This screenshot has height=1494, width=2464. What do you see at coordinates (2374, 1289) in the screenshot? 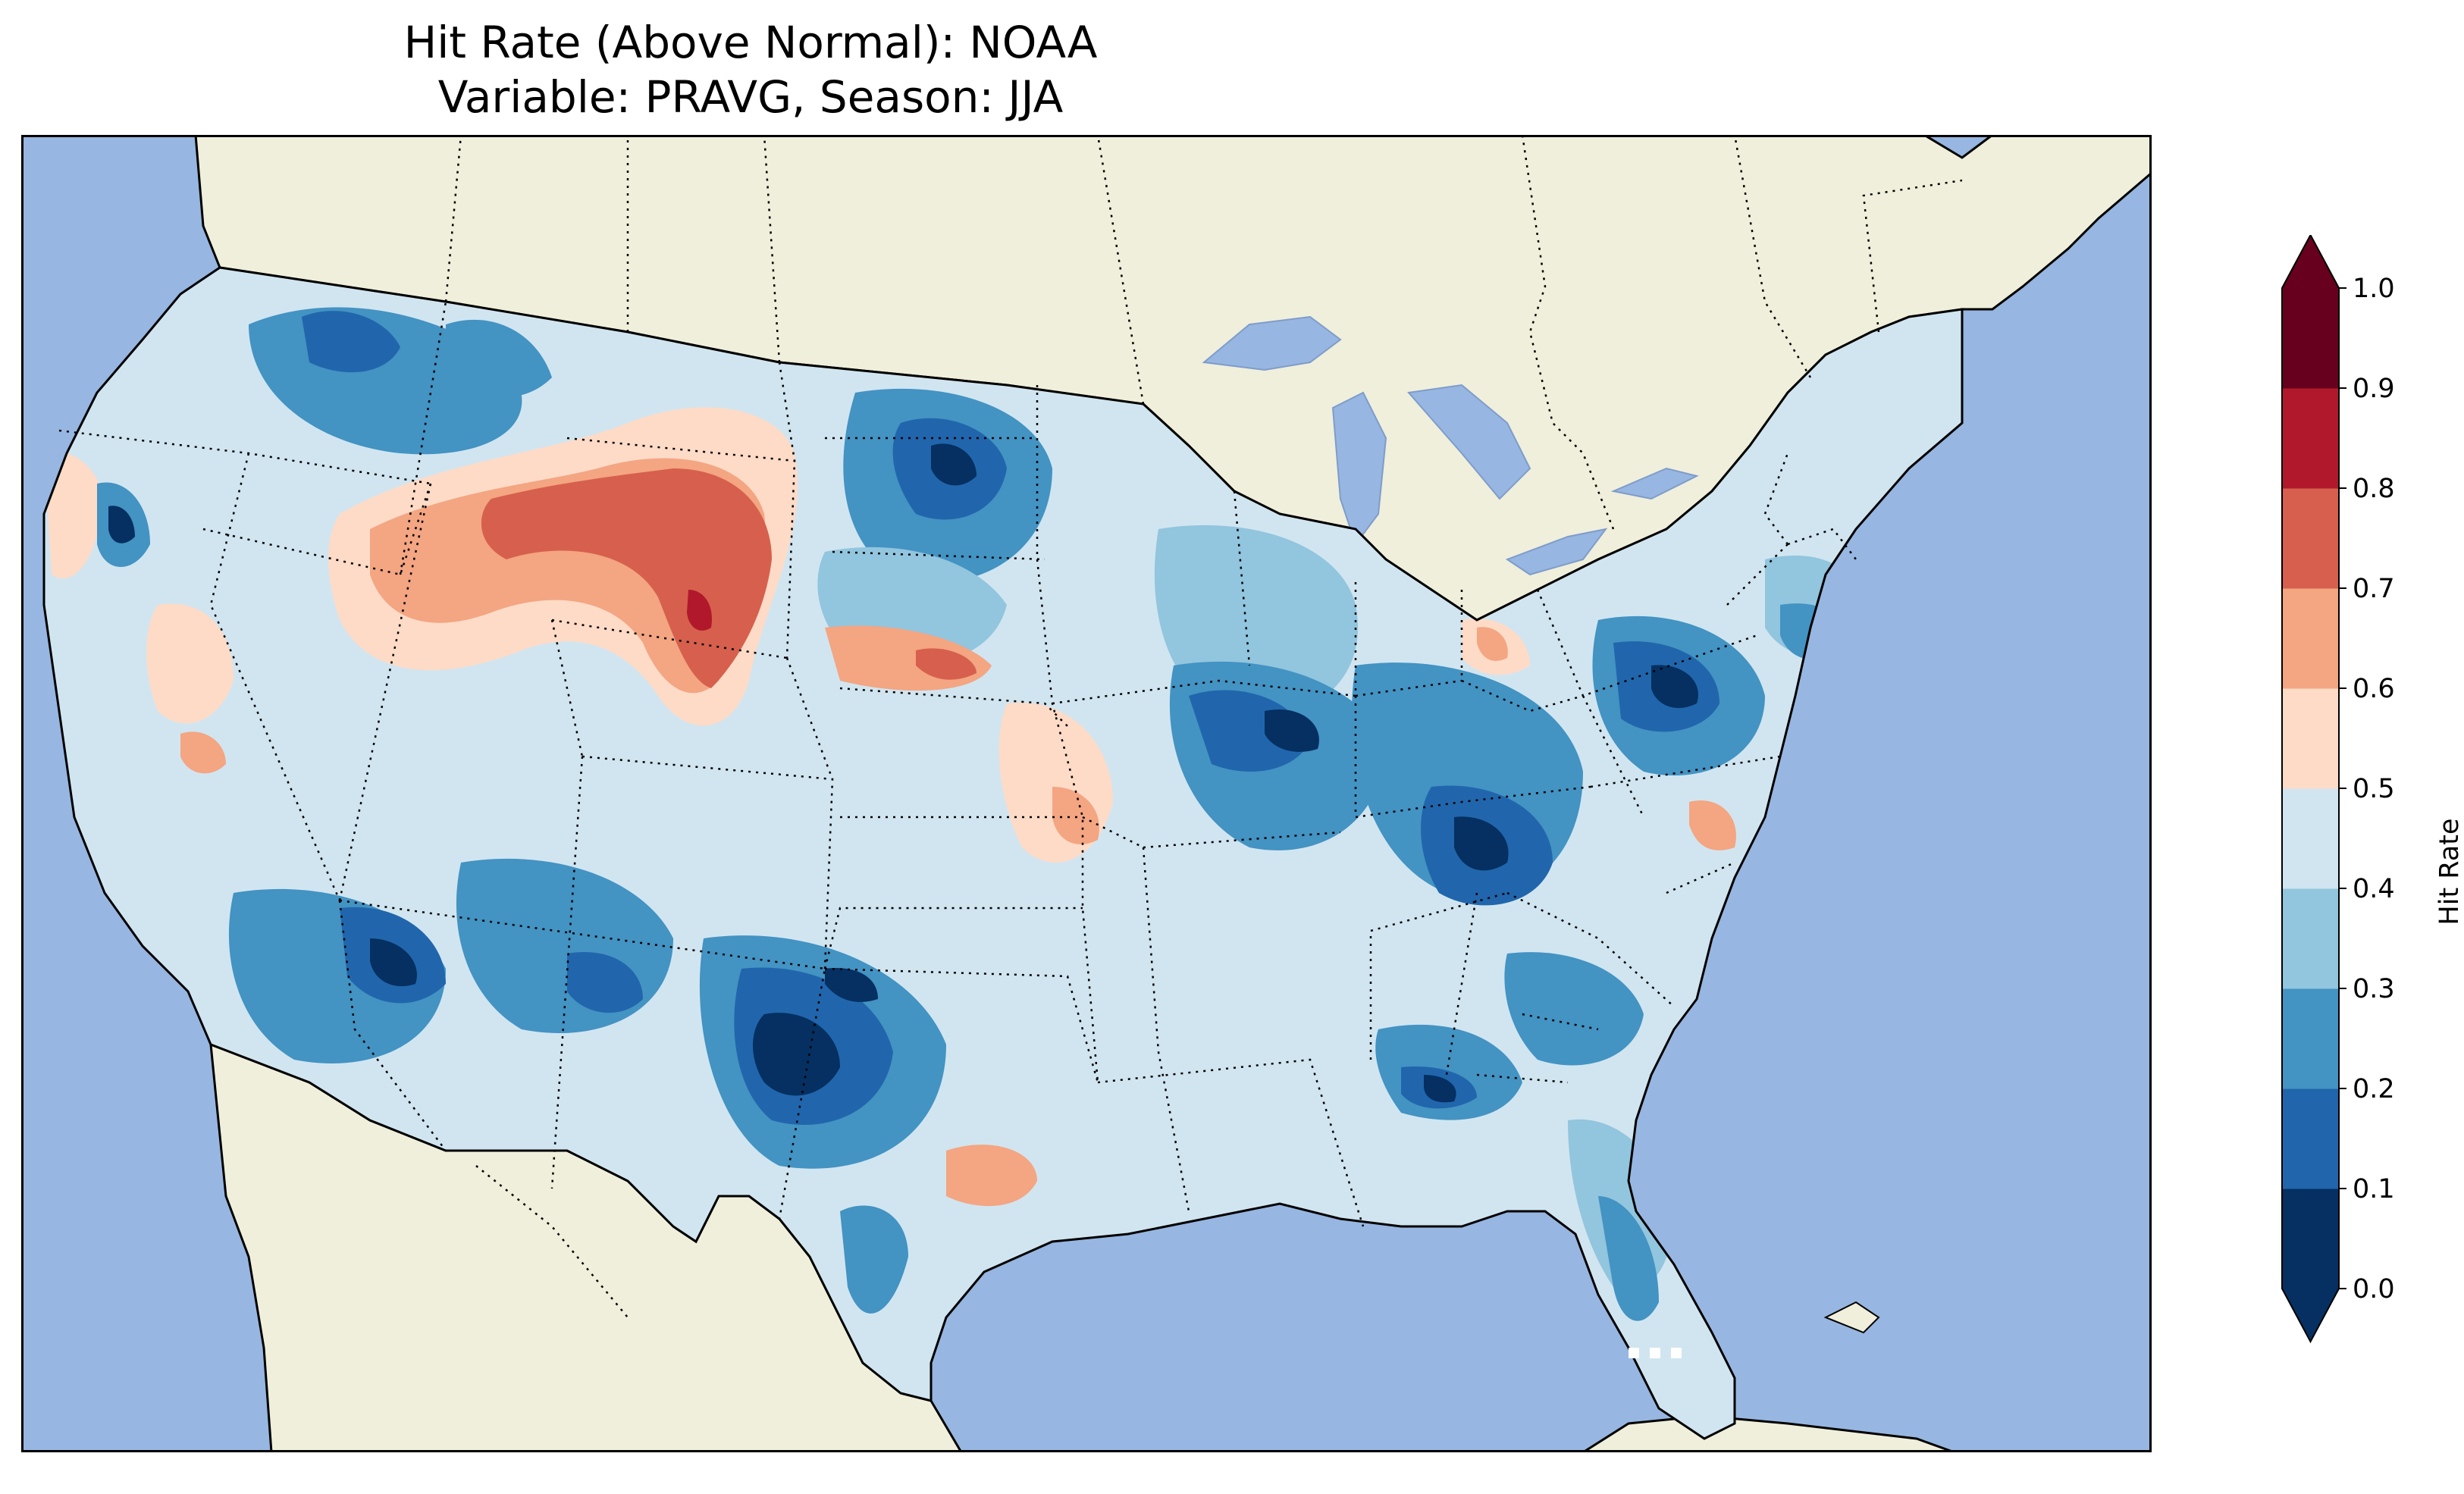
I see `colorbar-tick-label: 0.0` at bounding box center [2374, 1289].